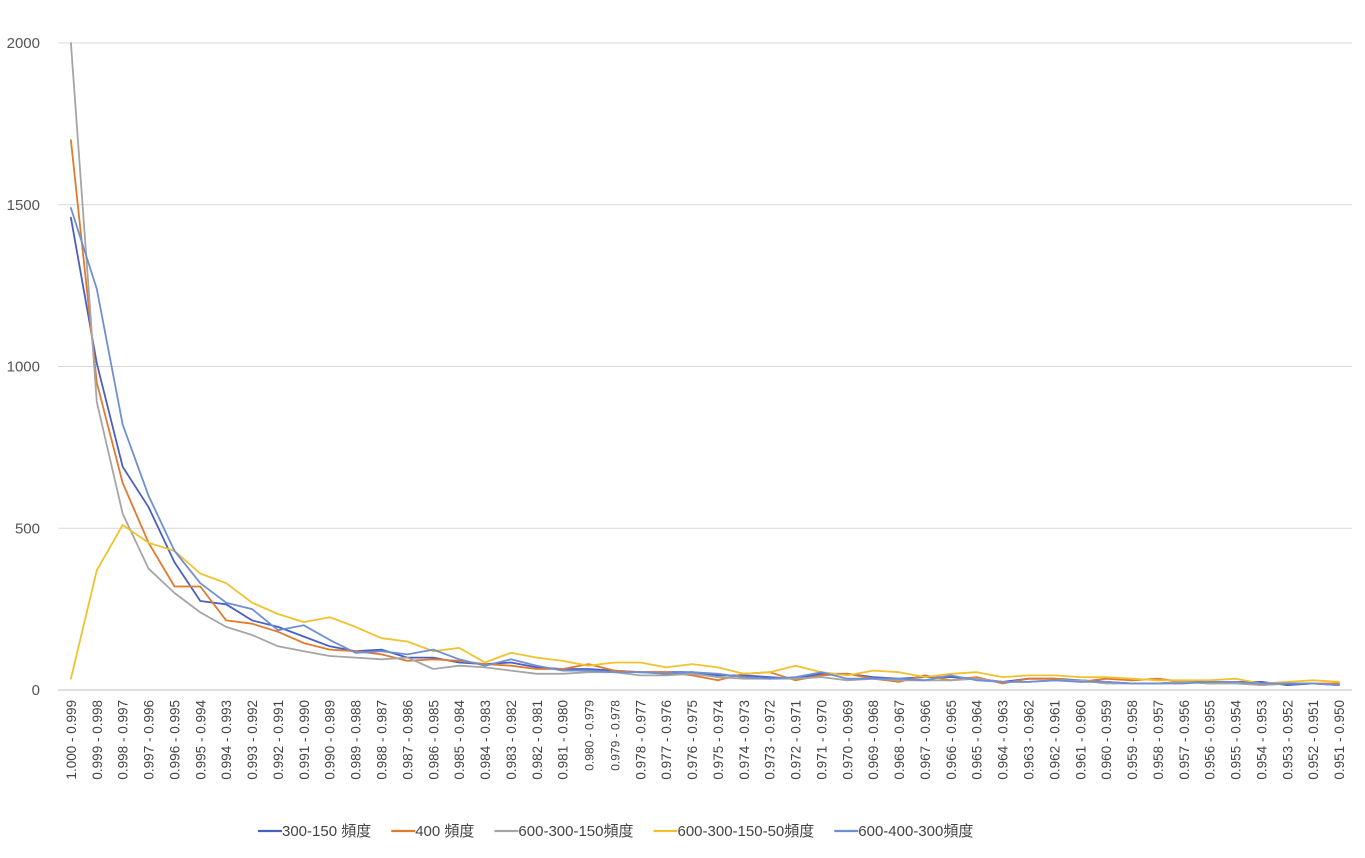  Describe the element at coordinates (1003, 740) in the screenshot. I see `x-tick-label: 0.964 - 0.963` at that location.